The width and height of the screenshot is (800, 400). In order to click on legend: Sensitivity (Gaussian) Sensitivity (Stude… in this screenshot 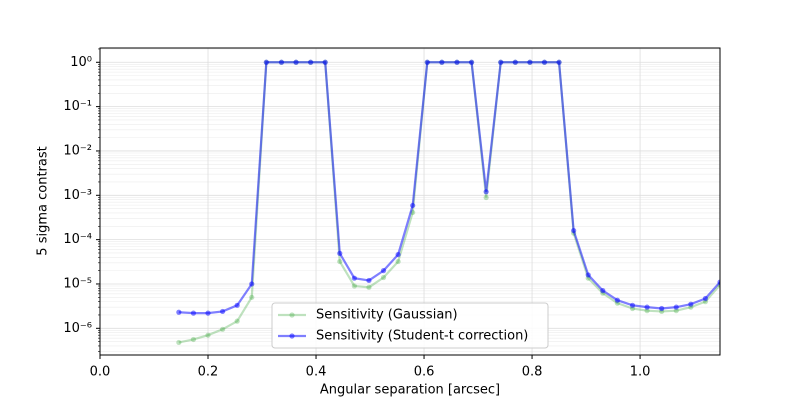, I will do `click(410, 325)`.